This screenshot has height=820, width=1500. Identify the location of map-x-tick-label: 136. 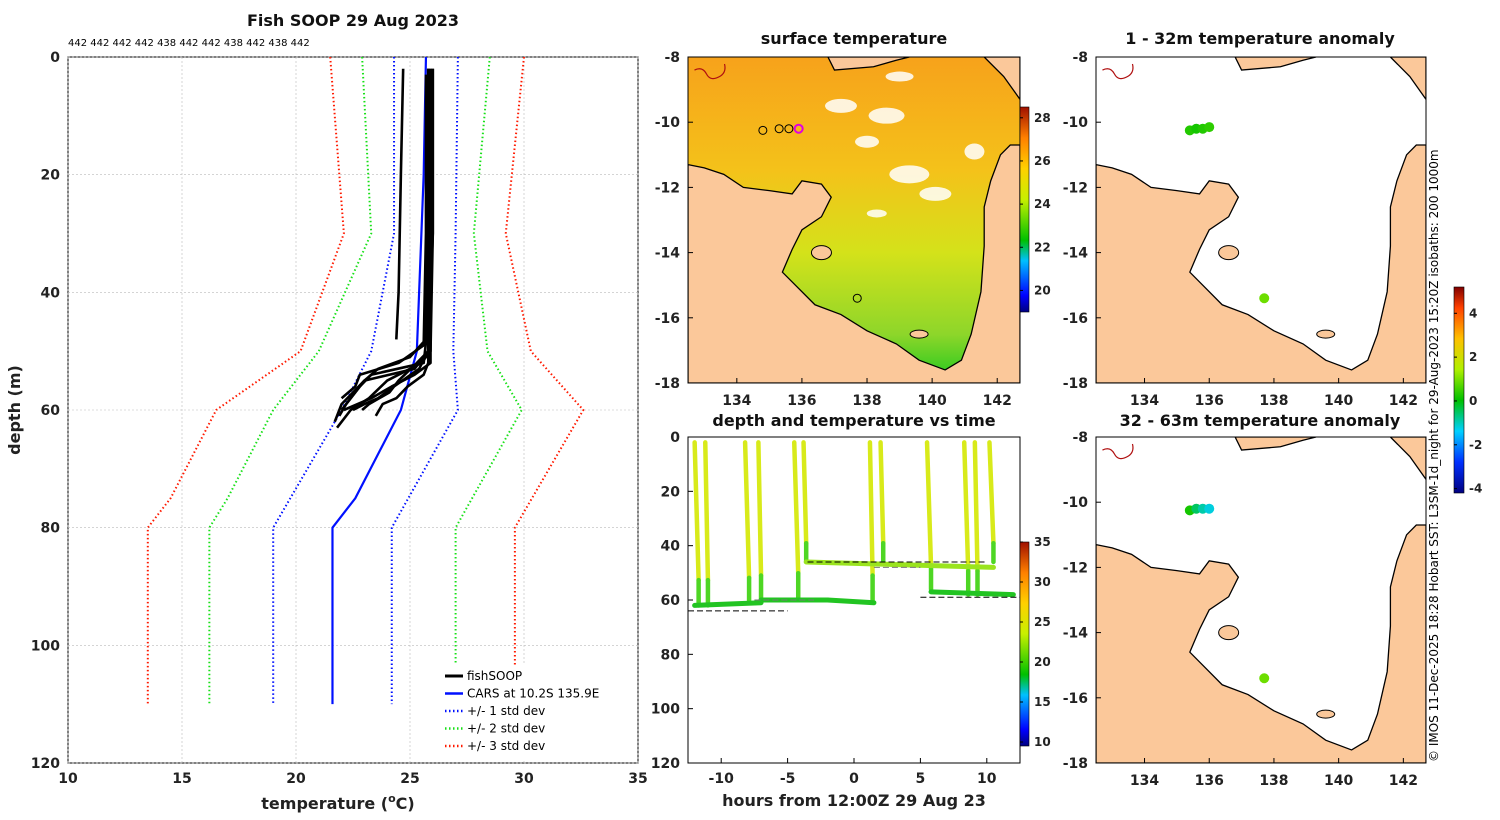
(1209, 781).